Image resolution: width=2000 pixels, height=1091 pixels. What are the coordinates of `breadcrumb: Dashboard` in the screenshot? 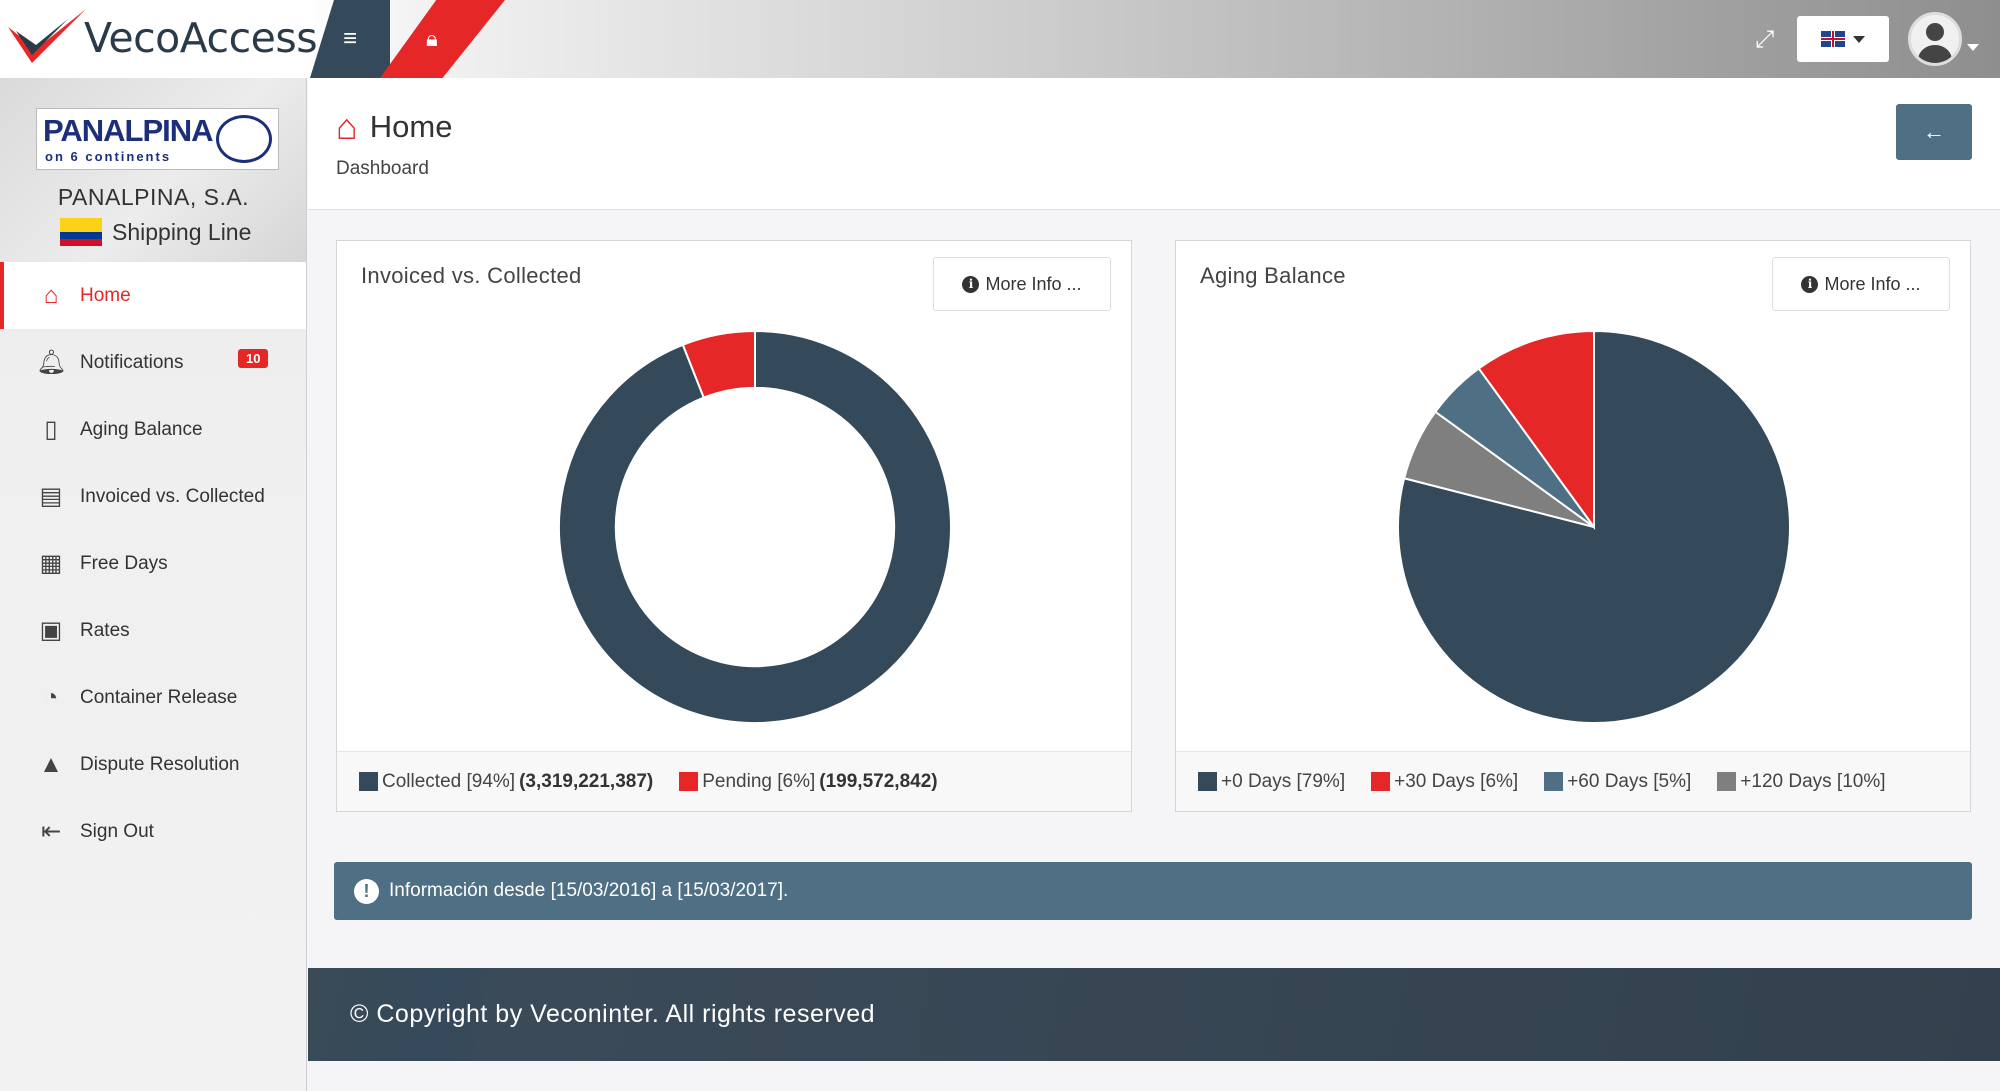 It's located at (382, 168).